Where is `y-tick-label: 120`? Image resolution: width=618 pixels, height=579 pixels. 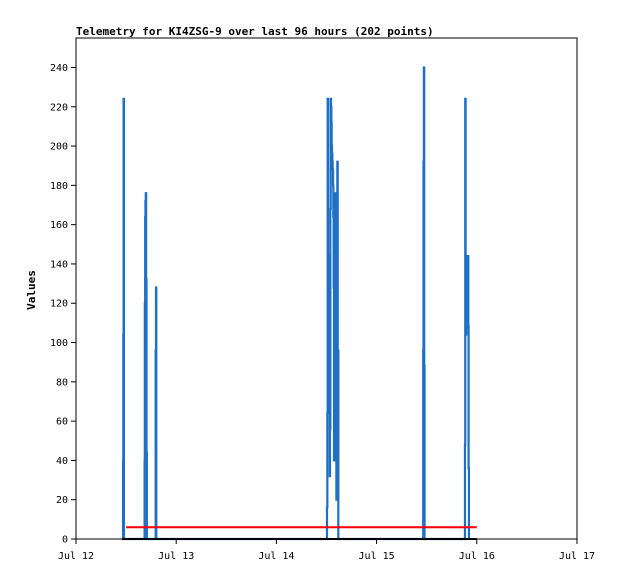 y-tick-label: 120 is located at coordinates (59, 304).